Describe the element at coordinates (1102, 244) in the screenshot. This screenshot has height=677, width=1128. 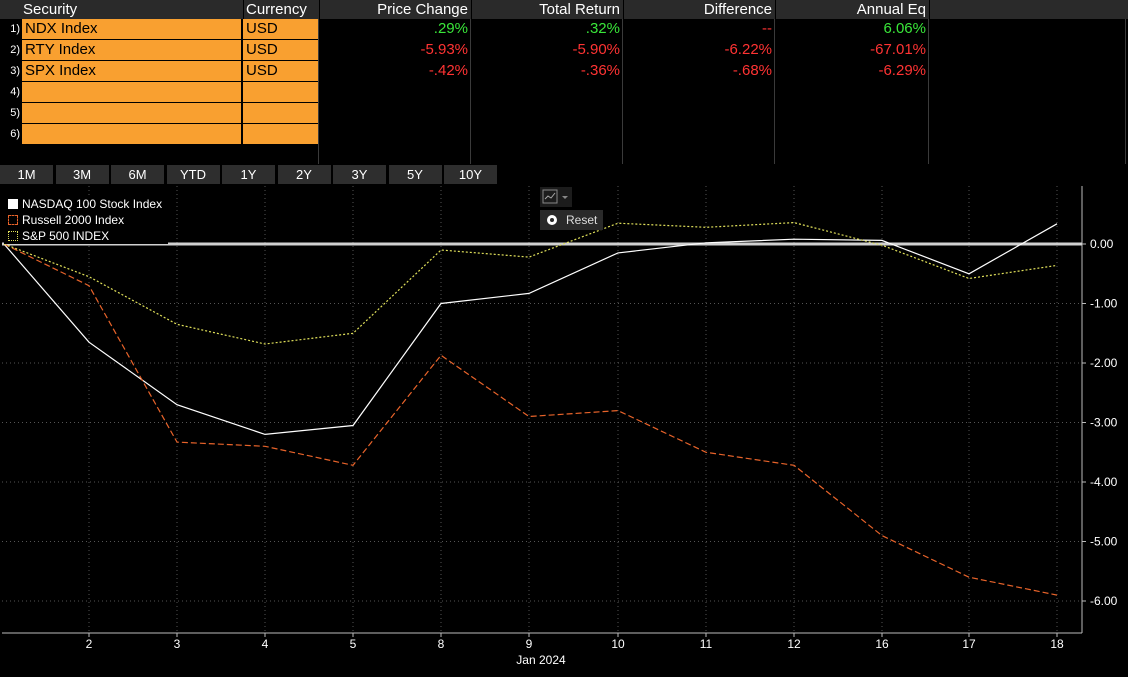
I see `y-tick-label: 0.00` at that location.